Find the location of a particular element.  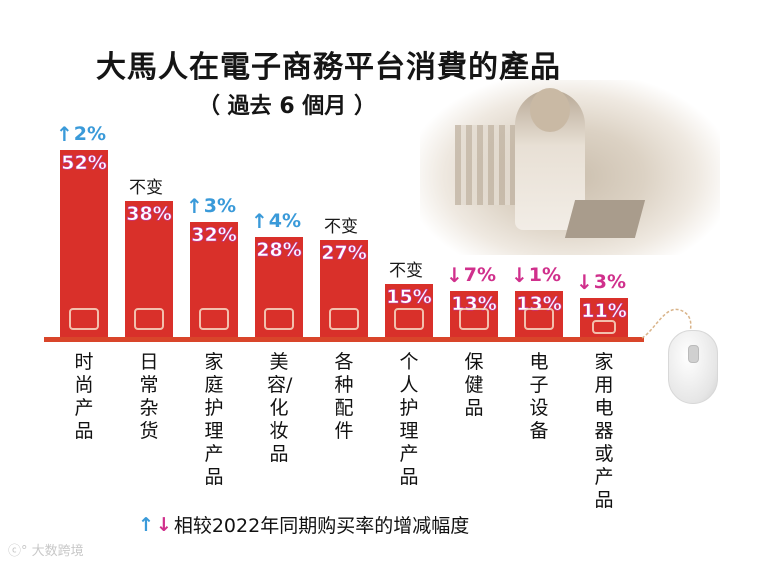

computer-mouse-icon is located at coordinates (693, 367).